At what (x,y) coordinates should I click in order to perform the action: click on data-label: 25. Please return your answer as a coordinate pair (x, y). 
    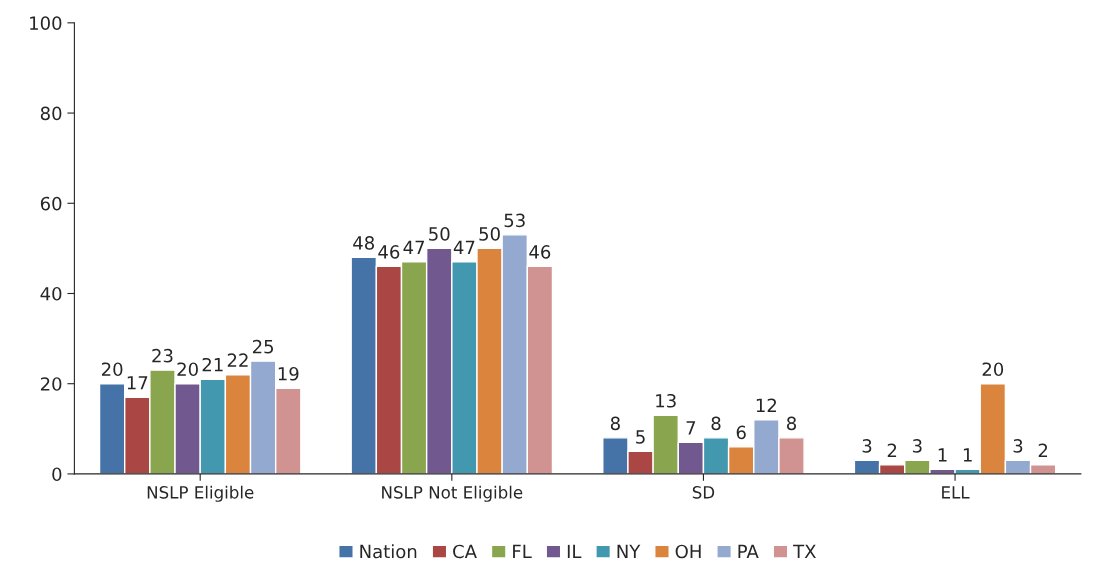
    Looking at the image, I should click on (263, 346).